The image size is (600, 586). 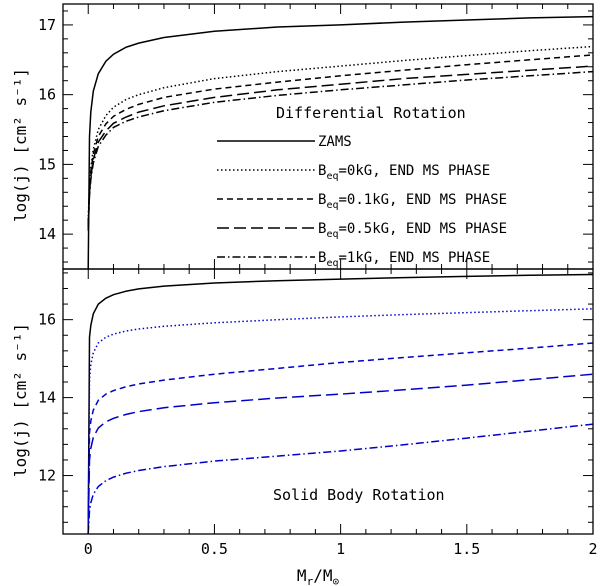 What do you see at coordinates (592, 549) in the screenshot?
I see `bottom-x-tick-label: 2` at bounding box center [592, 549].